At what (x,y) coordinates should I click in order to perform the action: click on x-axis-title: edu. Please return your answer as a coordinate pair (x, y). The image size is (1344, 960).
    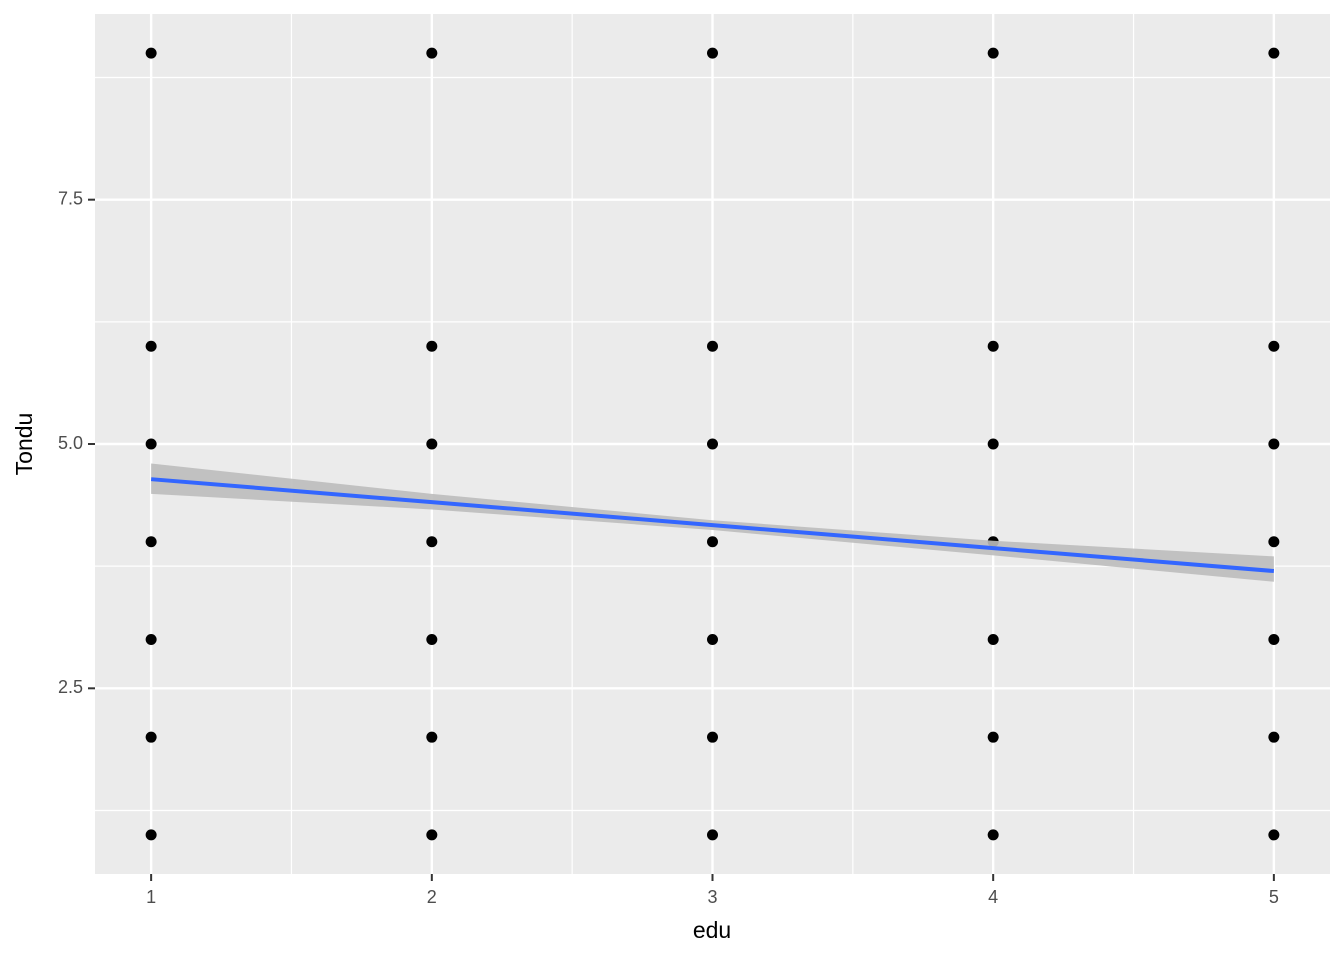
    Looking at the image, I should click on (712, 930).